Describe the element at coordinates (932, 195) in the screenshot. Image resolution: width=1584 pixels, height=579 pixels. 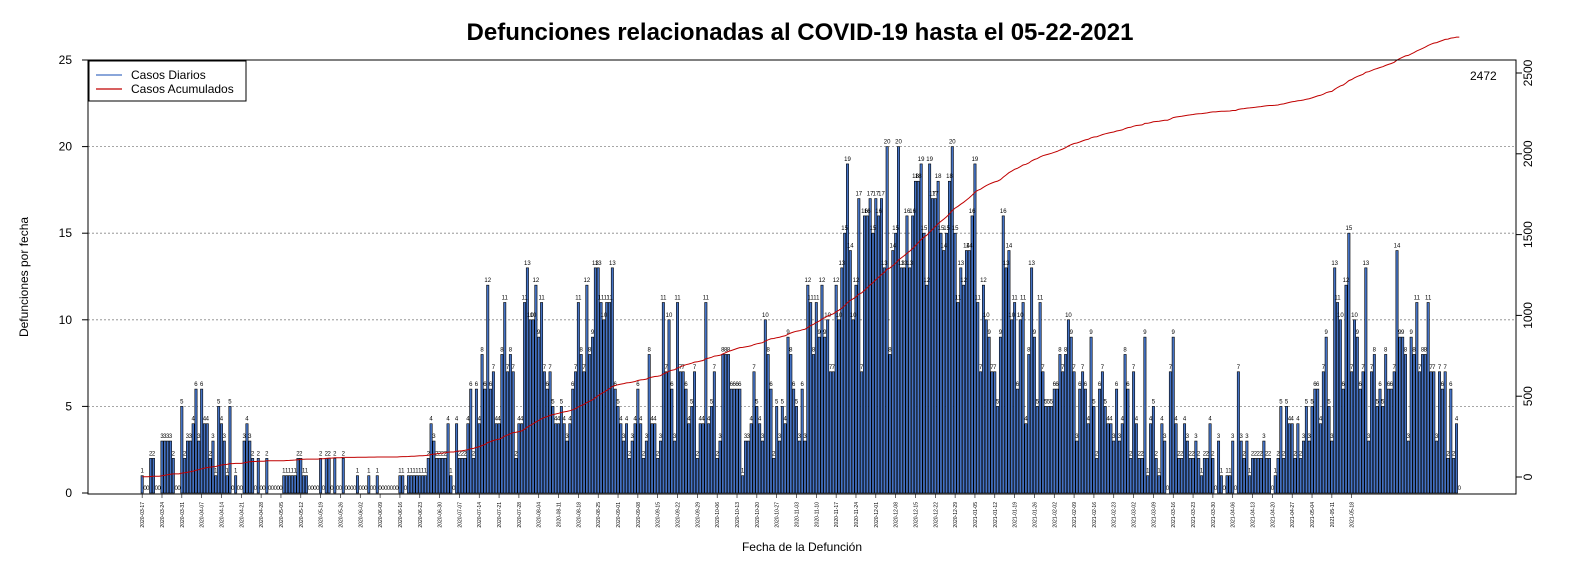
I see `bar-label: 17` at that location.